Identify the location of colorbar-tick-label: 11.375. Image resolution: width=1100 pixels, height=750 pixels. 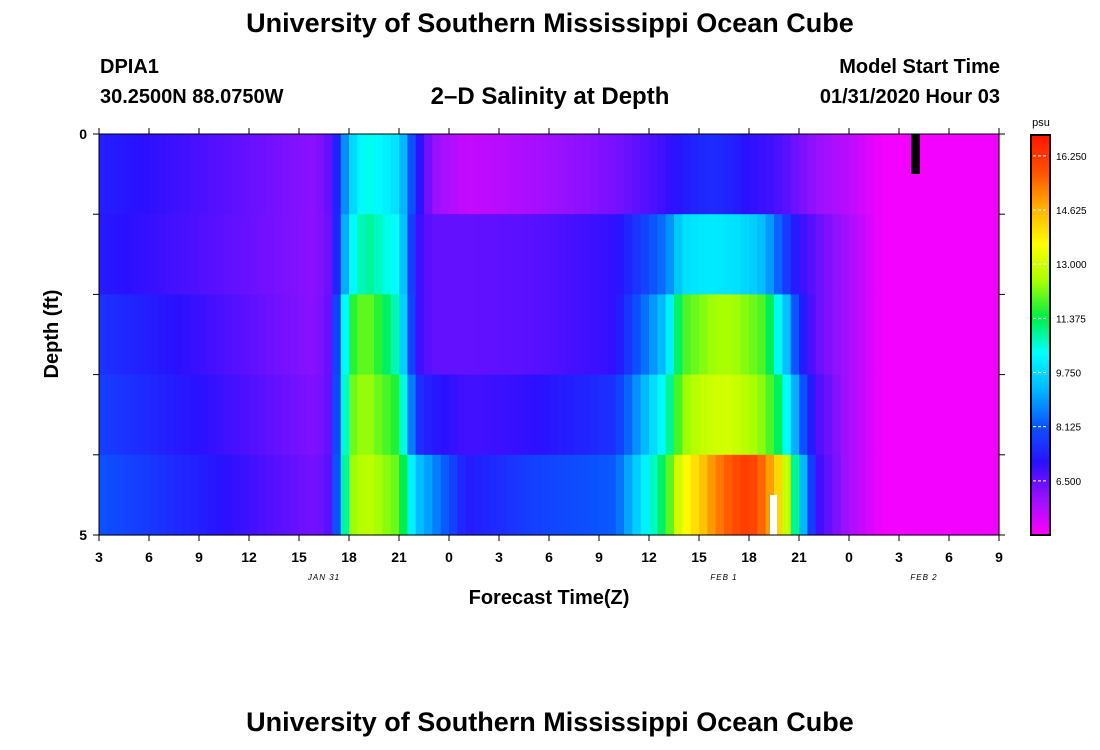
(1071, 319).